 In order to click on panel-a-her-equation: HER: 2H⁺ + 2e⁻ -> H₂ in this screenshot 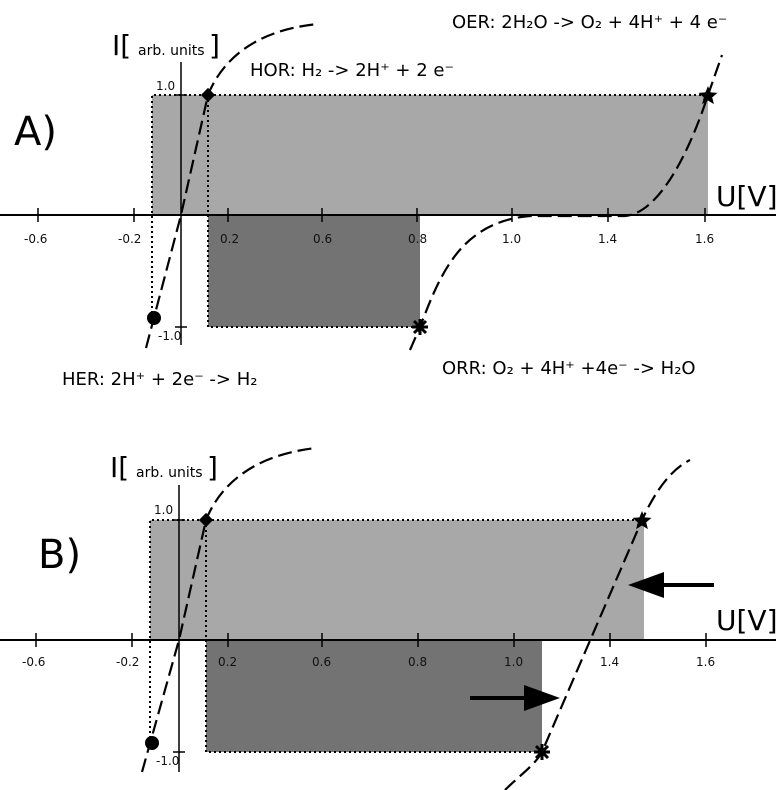, I will do `click(159, 379)`.